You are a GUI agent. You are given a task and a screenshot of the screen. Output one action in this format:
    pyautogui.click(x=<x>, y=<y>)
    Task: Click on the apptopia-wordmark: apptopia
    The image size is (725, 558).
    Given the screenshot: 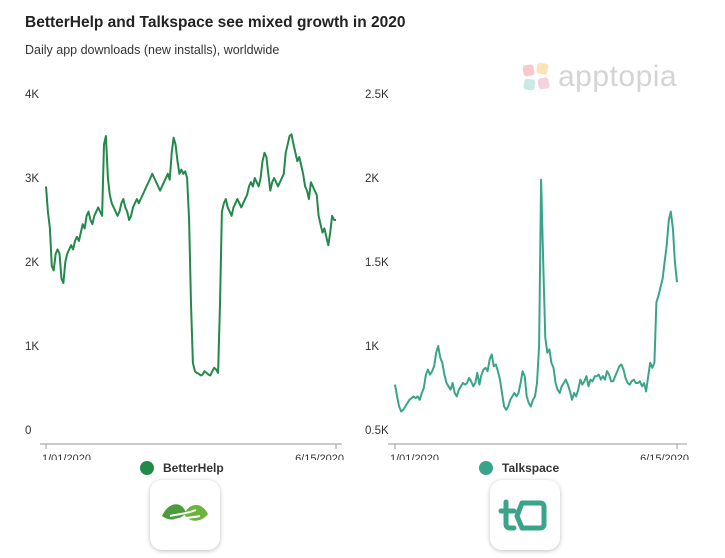 What is the action you would take?
    pyautogui.click(x=618, y=76)
    